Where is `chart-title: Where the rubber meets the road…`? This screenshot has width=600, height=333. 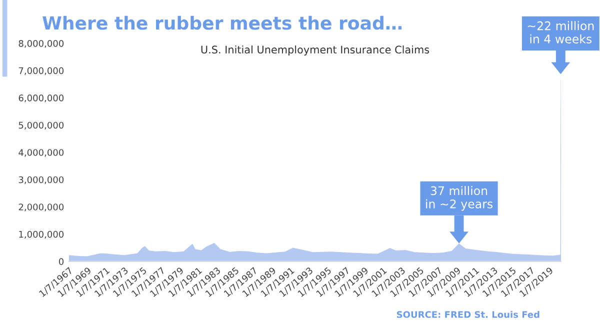 chart-title: Where the rubber meets the road… is located at coordinates (222, 23).